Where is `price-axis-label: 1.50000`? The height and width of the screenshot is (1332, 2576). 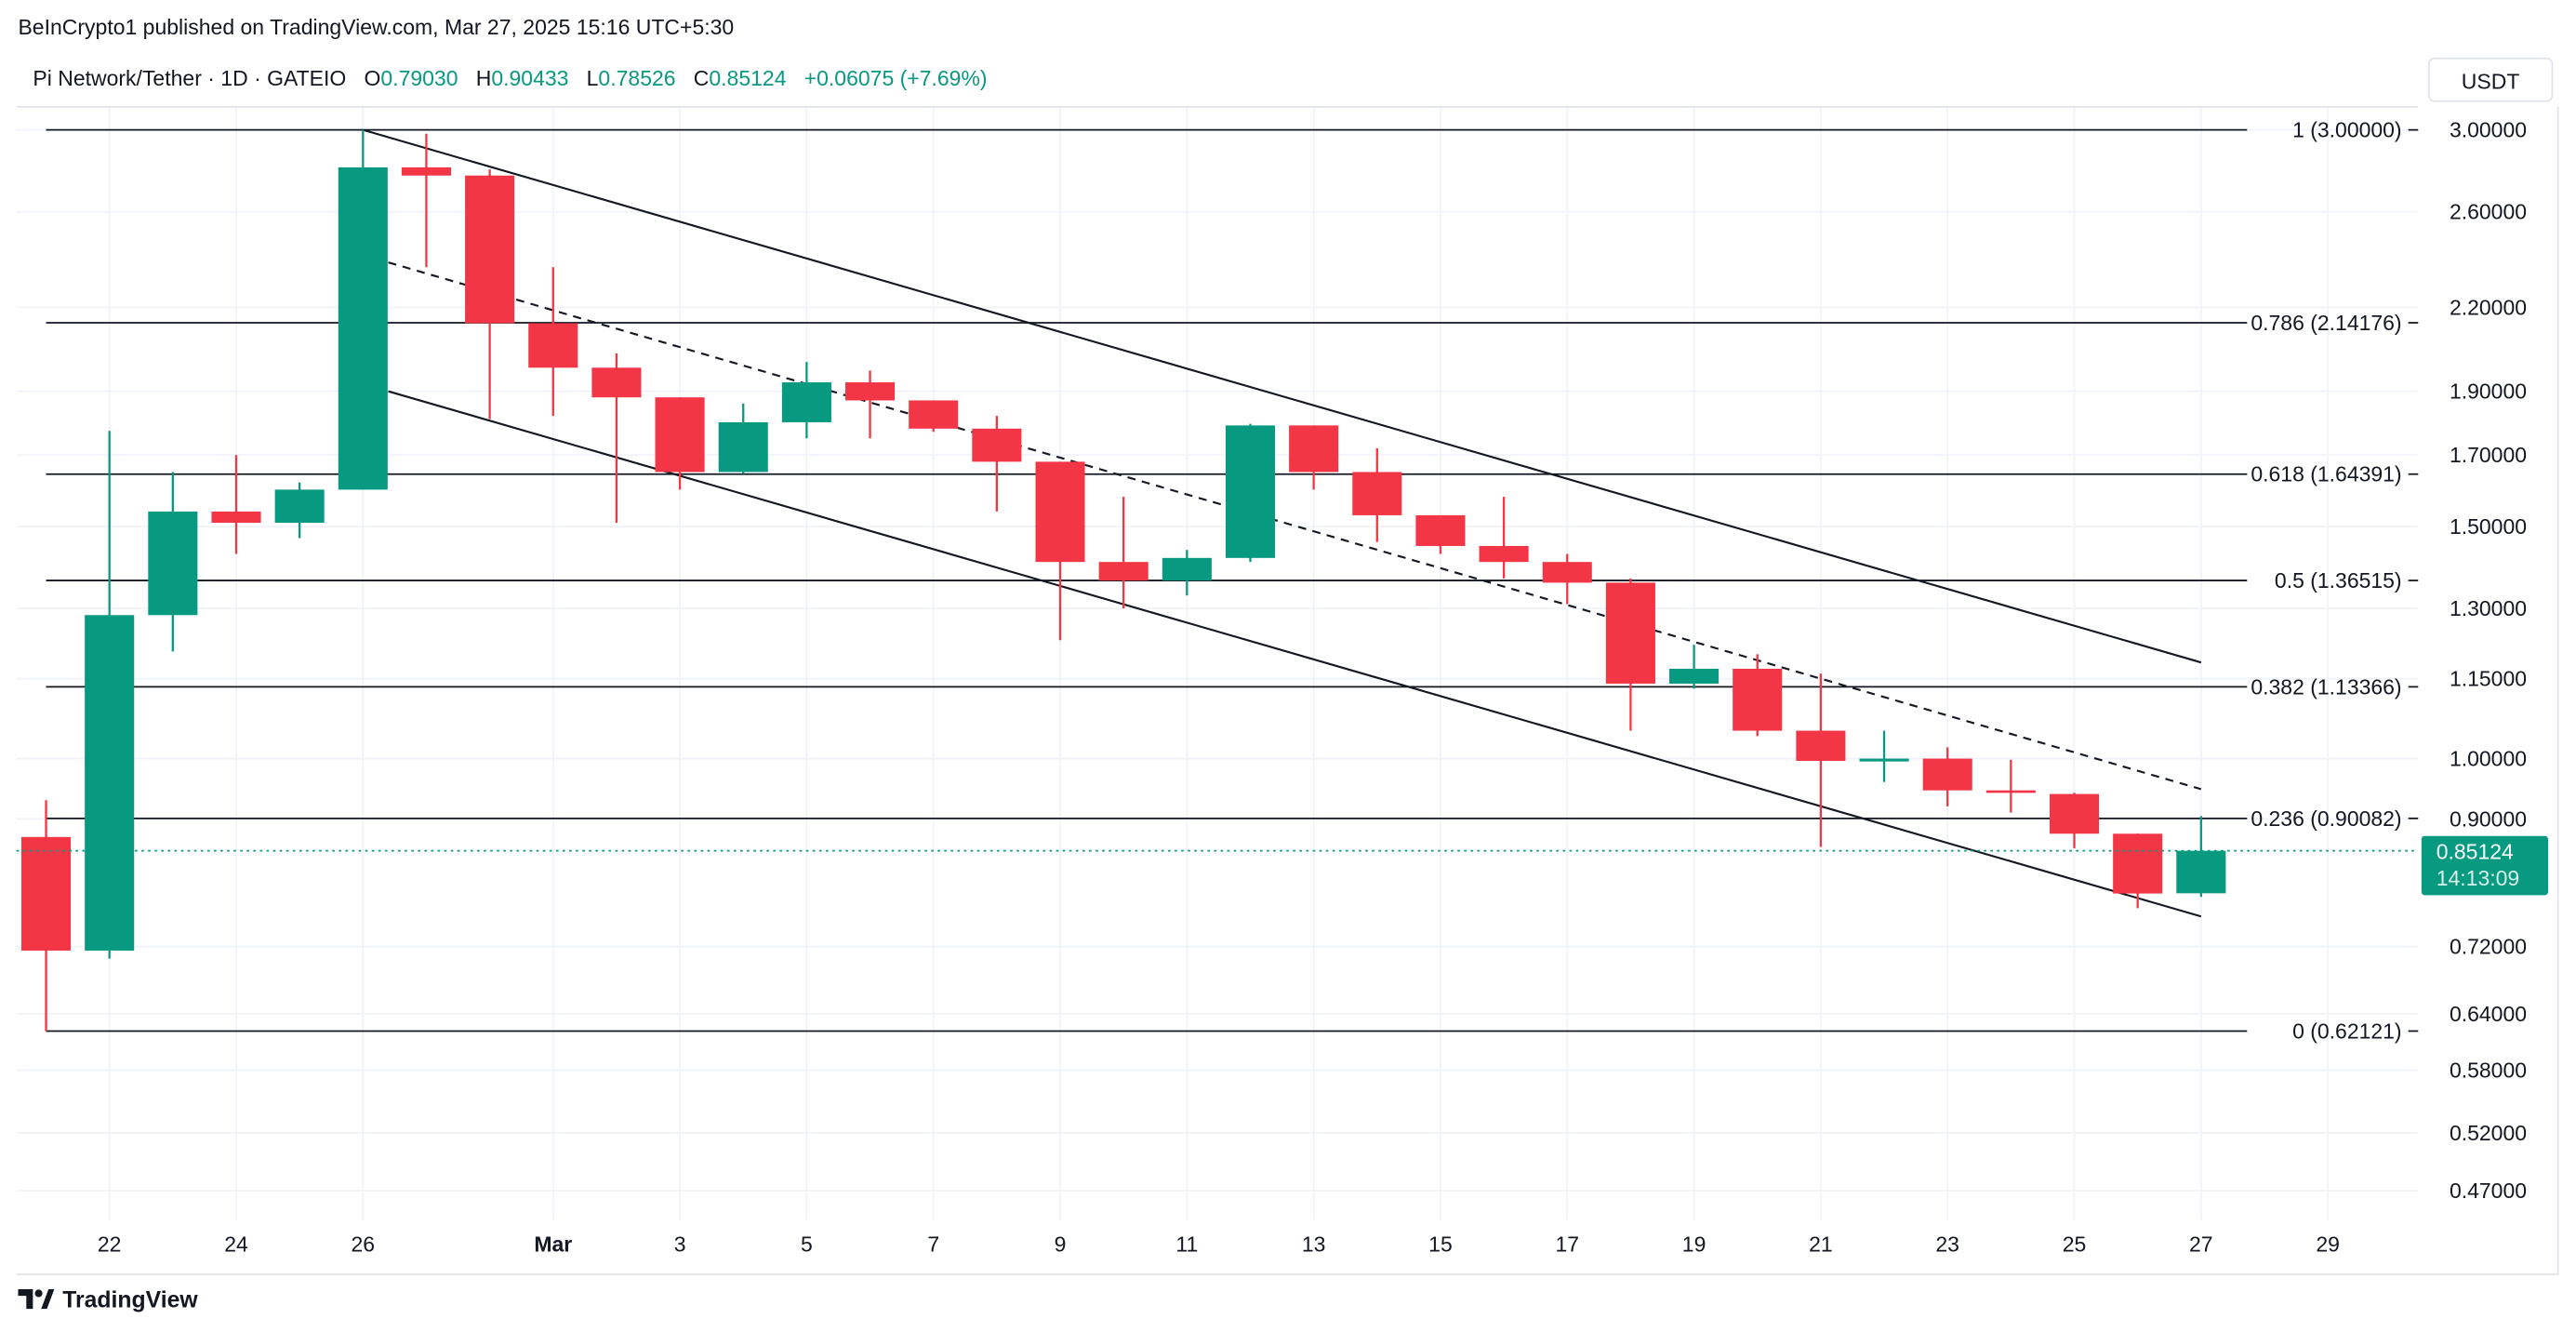
price-axis-label: 1.50000 is located at coordinates (2488, 526).